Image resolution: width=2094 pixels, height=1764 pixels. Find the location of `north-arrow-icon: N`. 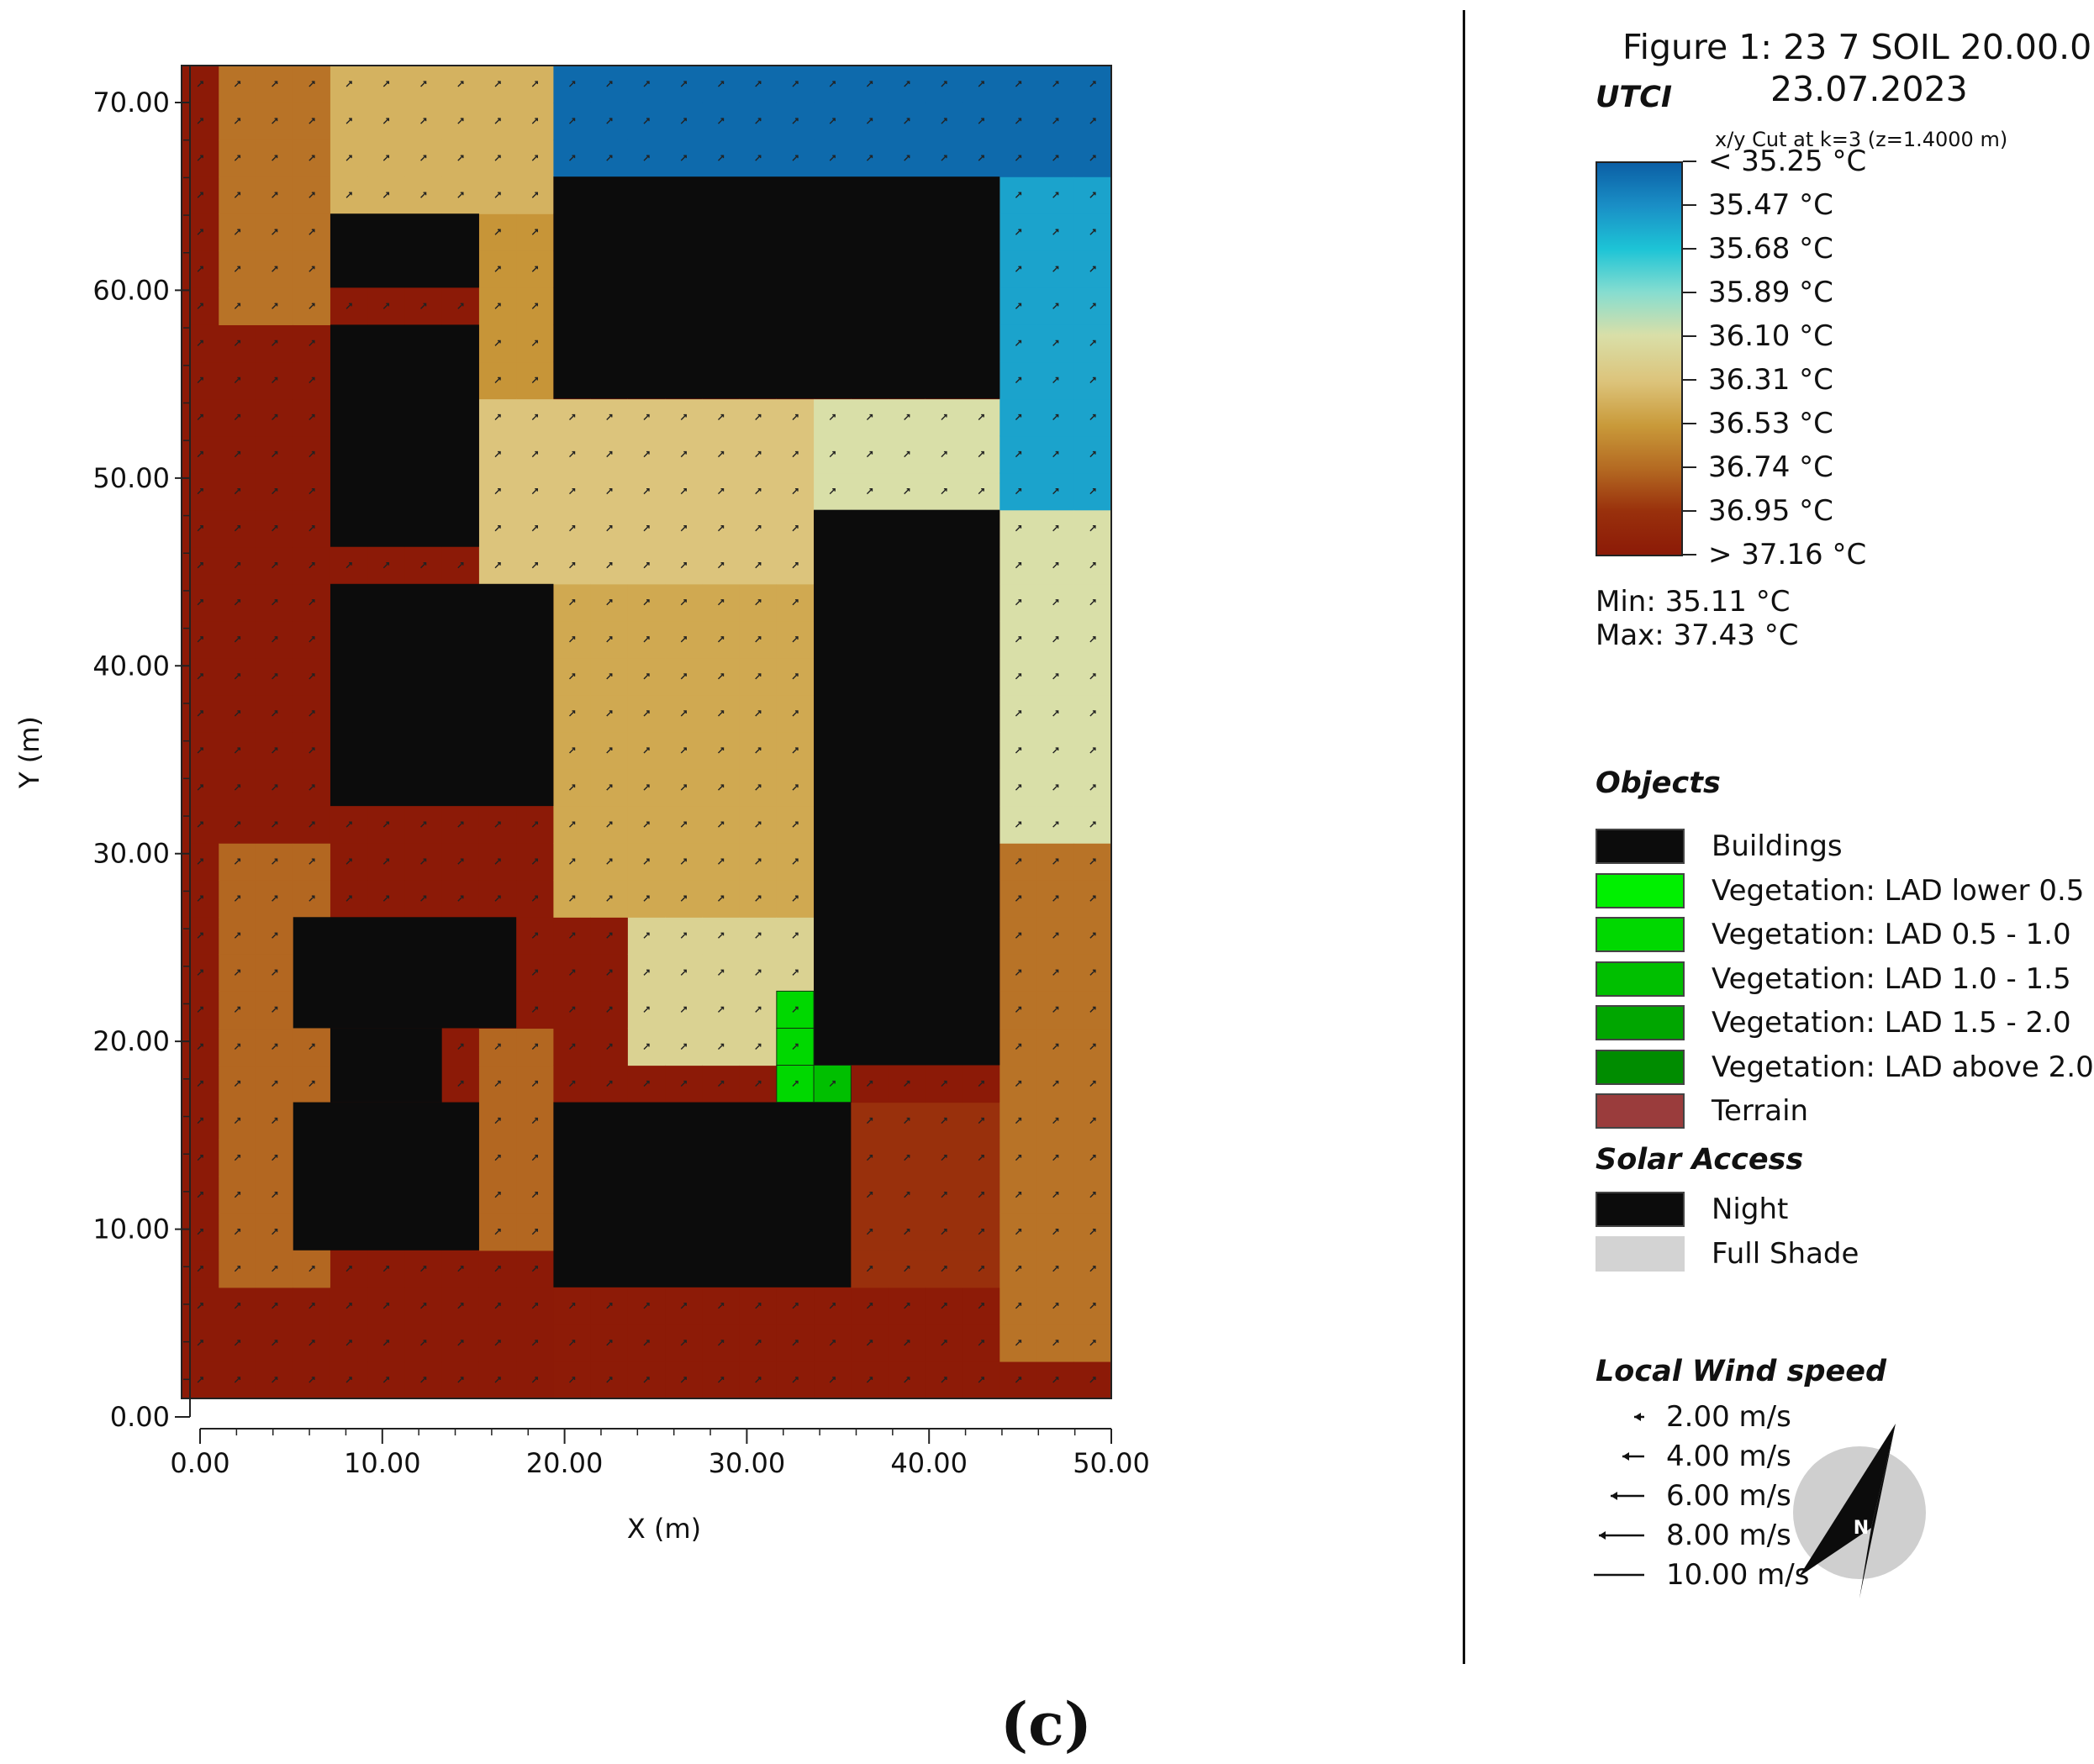

north-arrow-icon: N is located at coordinates (1860, 1513).